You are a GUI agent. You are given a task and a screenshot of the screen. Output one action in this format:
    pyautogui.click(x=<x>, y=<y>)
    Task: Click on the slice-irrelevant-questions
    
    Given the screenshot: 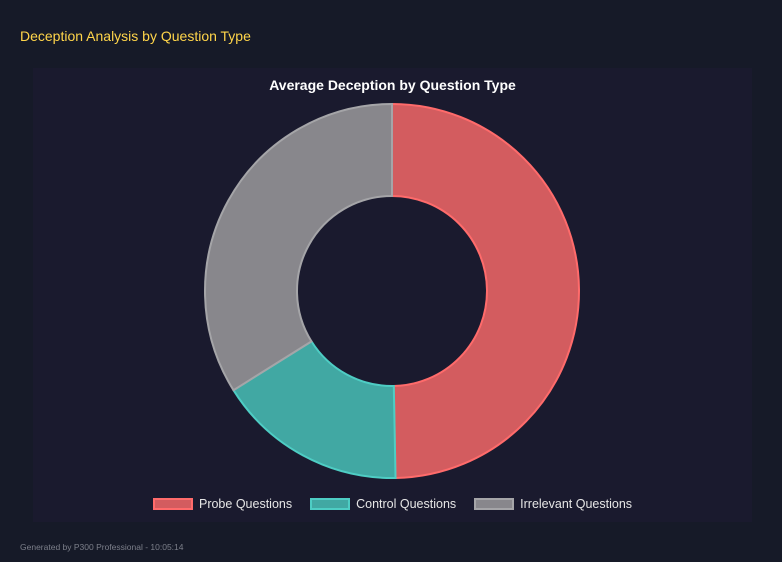 What is the action you would take?
    pyautogui.click(x=298, y=247)
    